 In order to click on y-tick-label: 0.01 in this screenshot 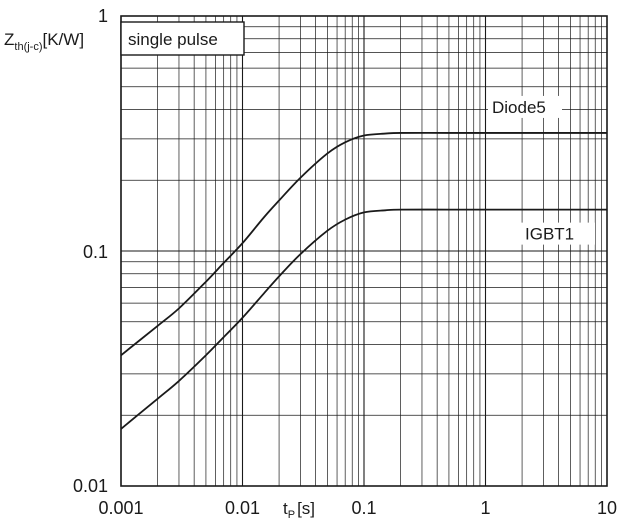, I will do `click(90, 486)`.